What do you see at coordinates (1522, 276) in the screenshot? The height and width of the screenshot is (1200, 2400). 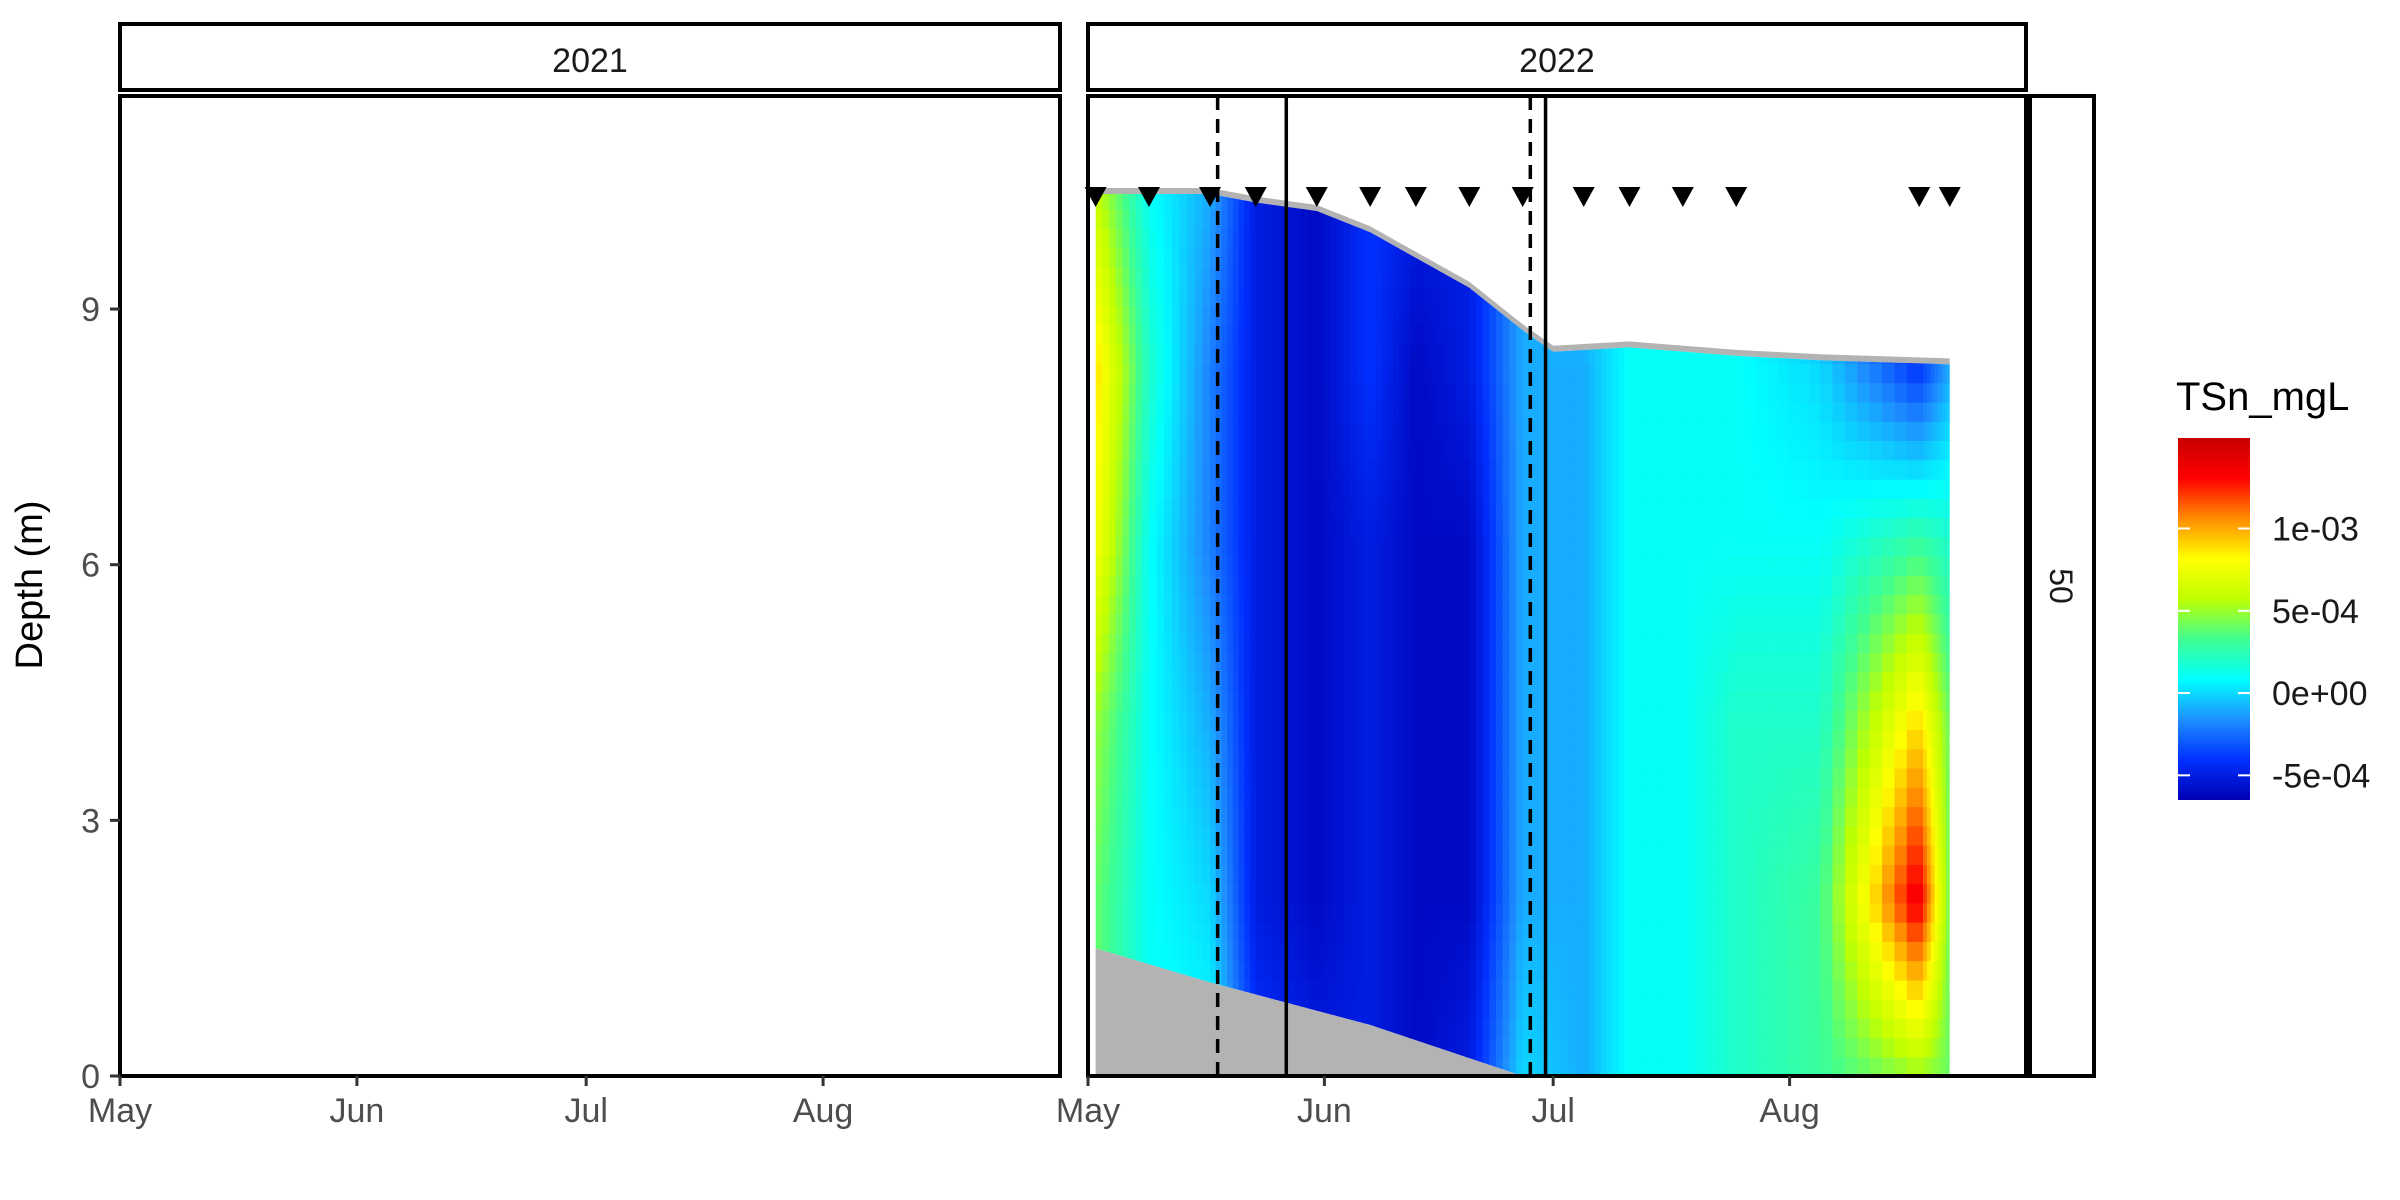 I see `surface-rim` at bounding box center [1522, 276].